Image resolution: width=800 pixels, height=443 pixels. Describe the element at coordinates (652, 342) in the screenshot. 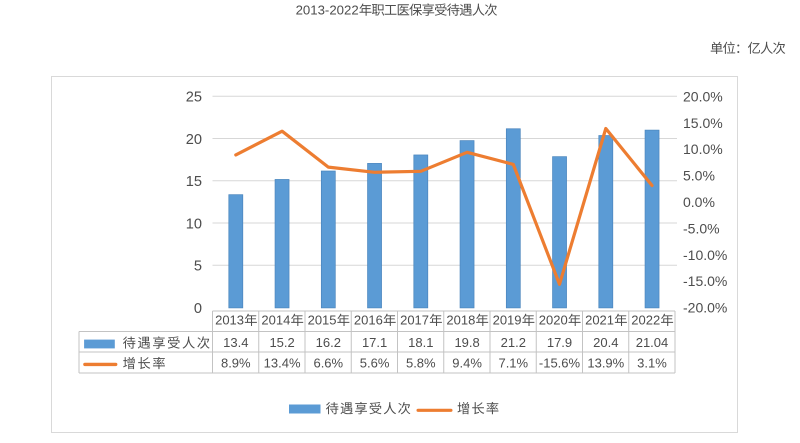

I see `svg-text: 21.04` at that location.